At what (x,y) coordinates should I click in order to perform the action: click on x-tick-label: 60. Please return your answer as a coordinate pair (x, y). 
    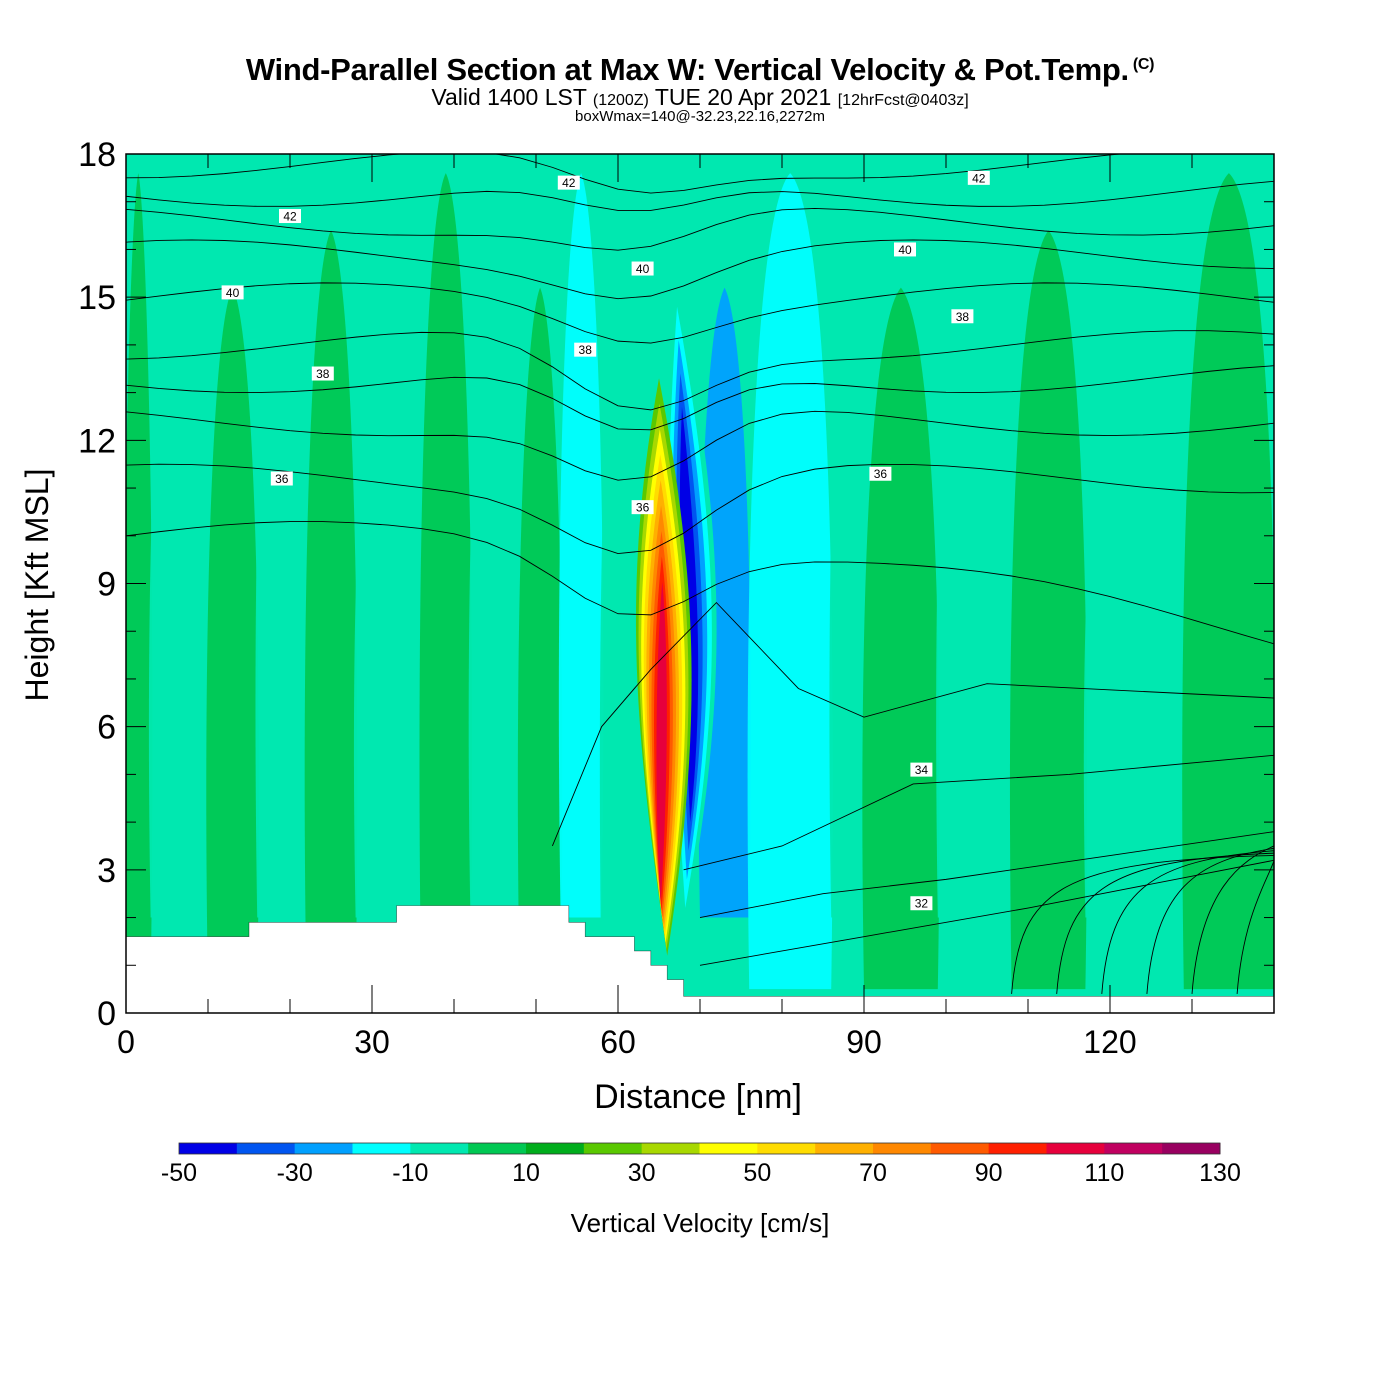
    Looking at the image, I should click on (618, 1042).